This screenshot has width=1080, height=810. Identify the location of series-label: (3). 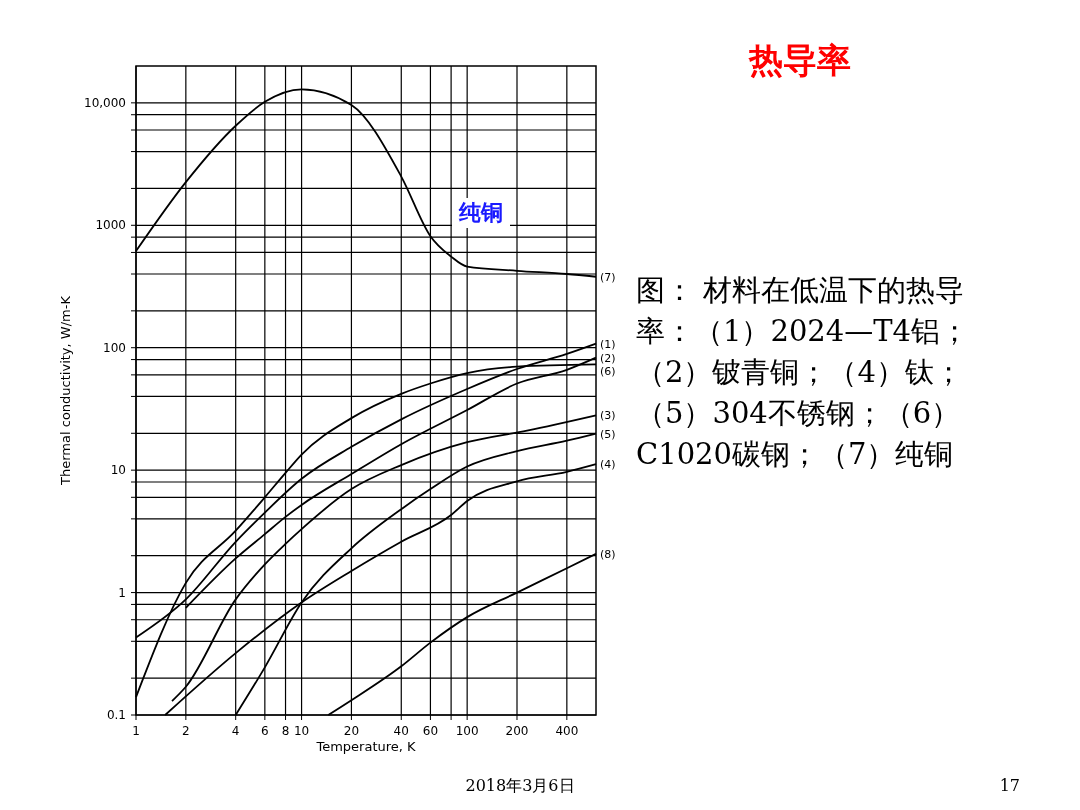
(608, 416).